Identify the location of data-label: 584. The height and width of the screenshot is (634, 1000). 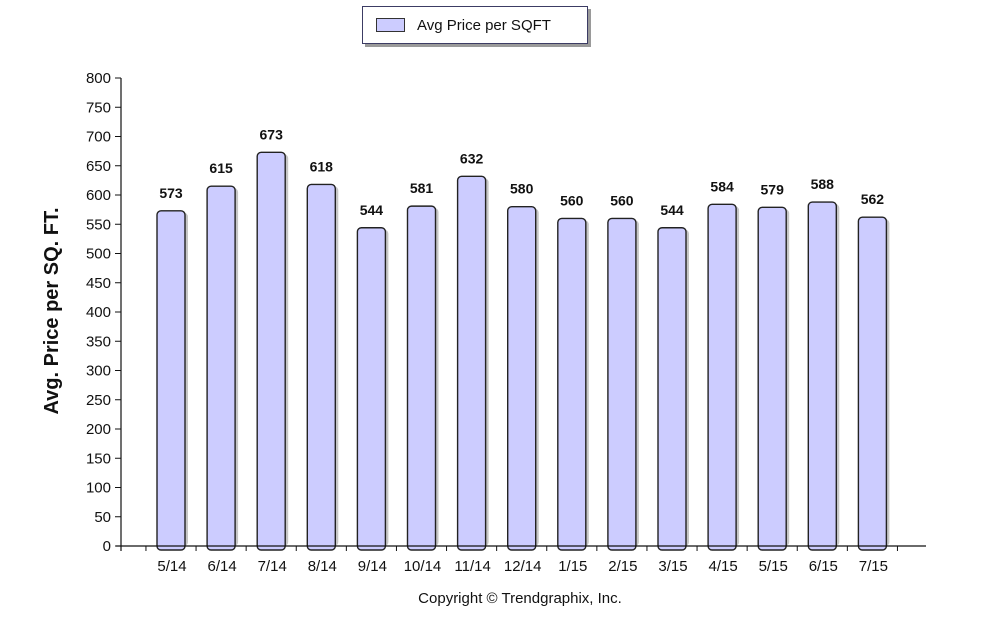
(722, 186).